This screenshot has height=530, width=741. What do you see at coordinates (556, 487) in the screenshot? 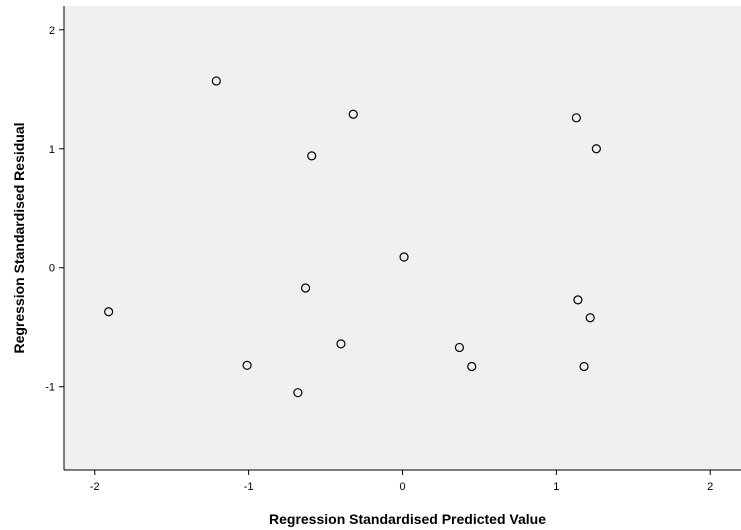
I see `x-tick-label: 1` at bounding box center [556, 487].